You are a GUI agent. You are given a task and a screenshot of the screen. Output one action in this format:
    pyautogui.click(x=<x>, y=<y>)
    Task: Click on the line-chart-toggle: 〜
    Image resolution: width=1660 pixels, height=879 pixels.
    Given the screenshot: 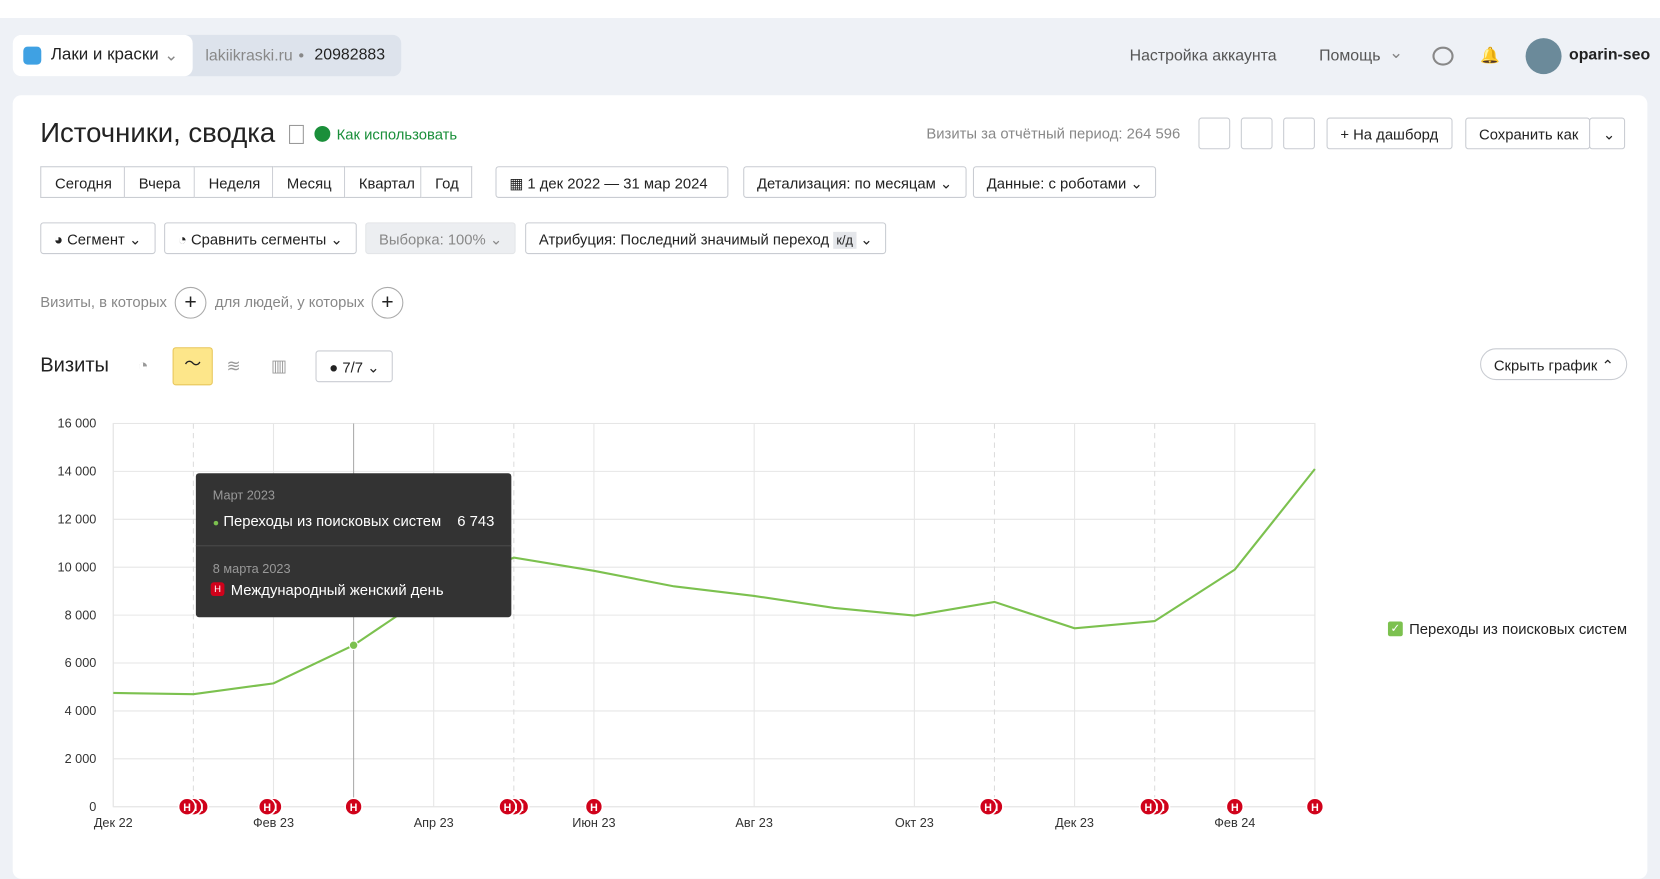 What is the action you would take?
    pyautogui.click(x=192, y=366)
    